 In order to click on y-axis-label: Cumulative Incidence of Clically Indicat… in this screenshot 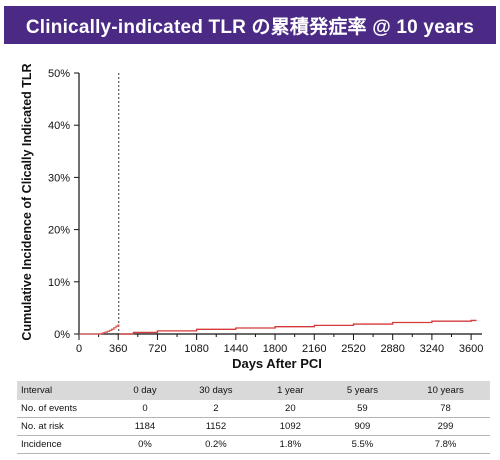, I will do `click(27, 201)`.